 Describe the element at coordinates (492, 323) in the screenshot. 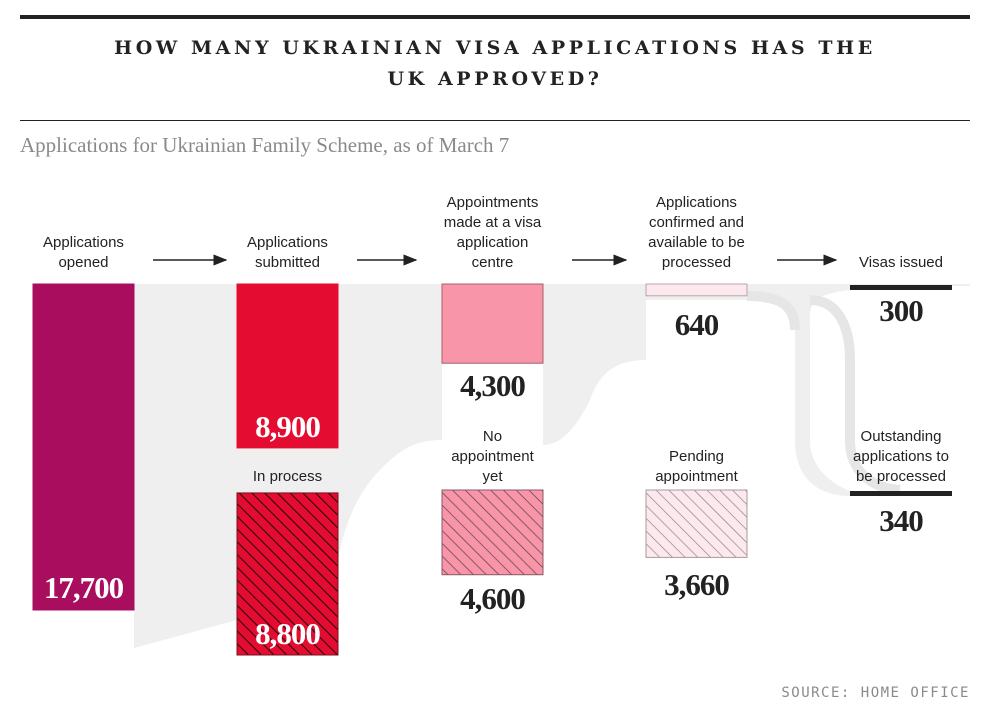

I see `bar-appointments` at that location.